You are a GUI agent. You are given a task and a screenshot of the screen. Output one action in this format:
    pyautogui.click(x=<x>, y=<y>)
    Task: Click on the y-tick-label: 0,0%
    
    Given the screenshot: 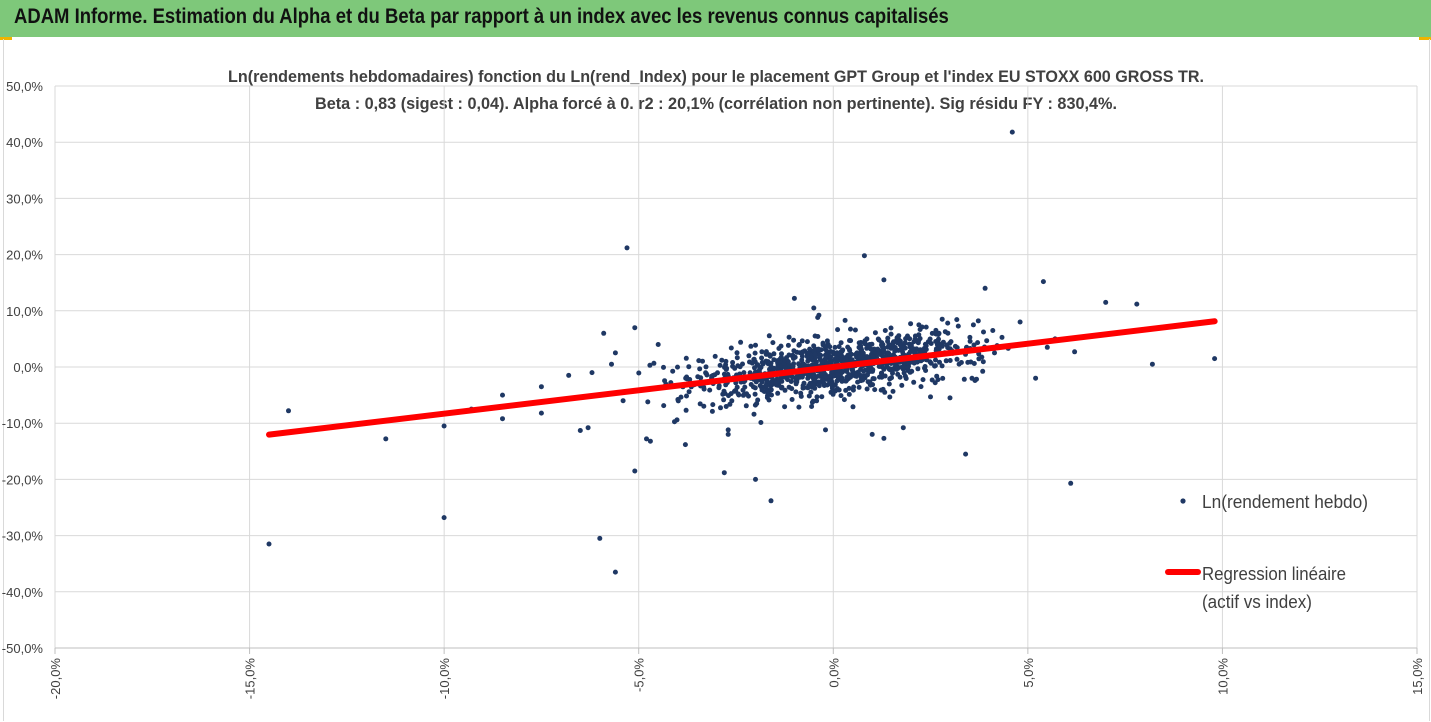 What is the action you would take?
    pyautogui.click(x=28, y=367)
    